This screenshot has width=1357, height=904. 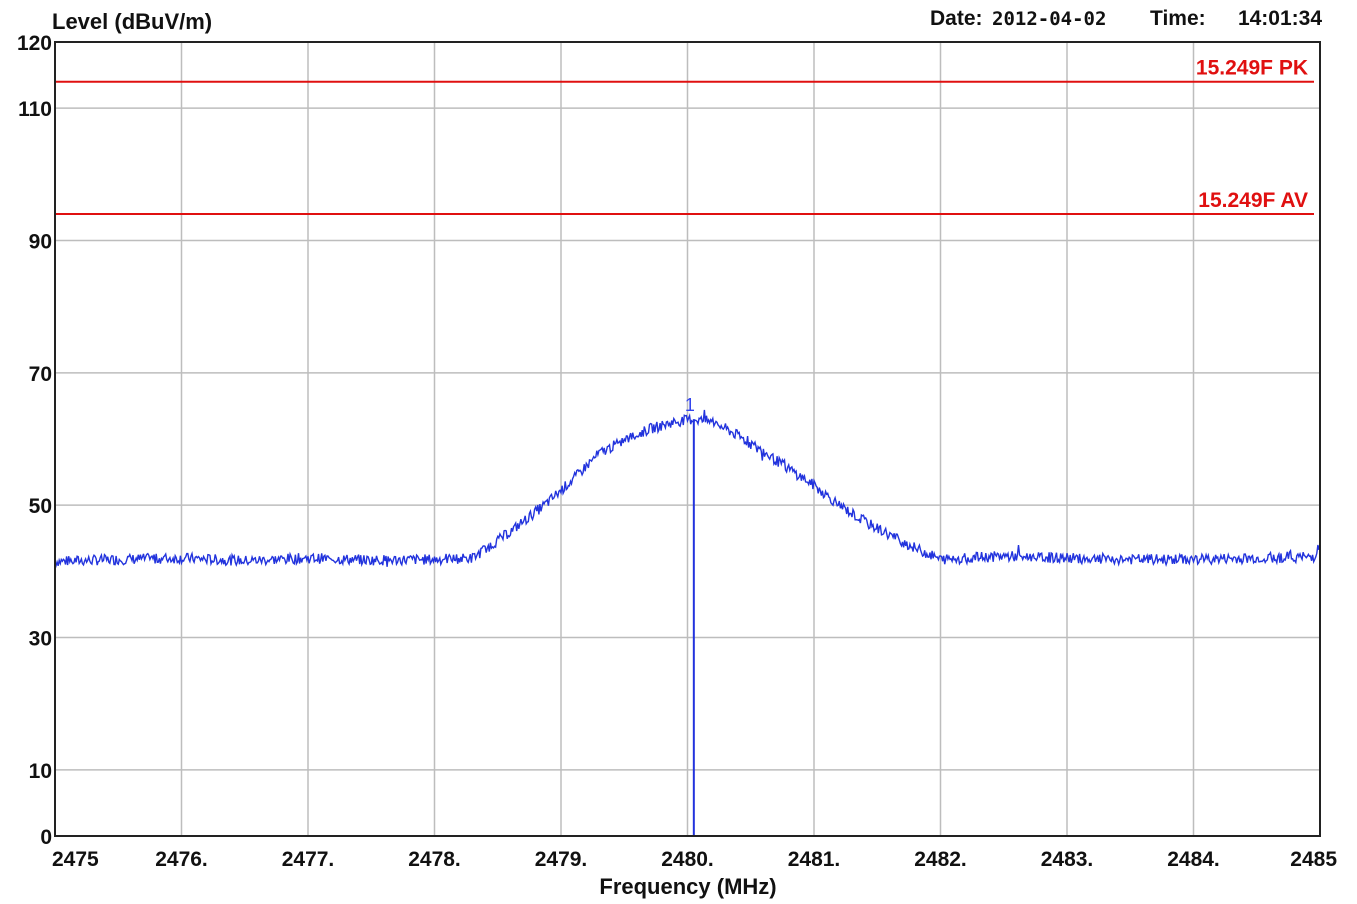 What do you see at coordinates (181, 859) in the screenshot?
I see `x-tick-label: 2476.` at bounding box center [181, 859].